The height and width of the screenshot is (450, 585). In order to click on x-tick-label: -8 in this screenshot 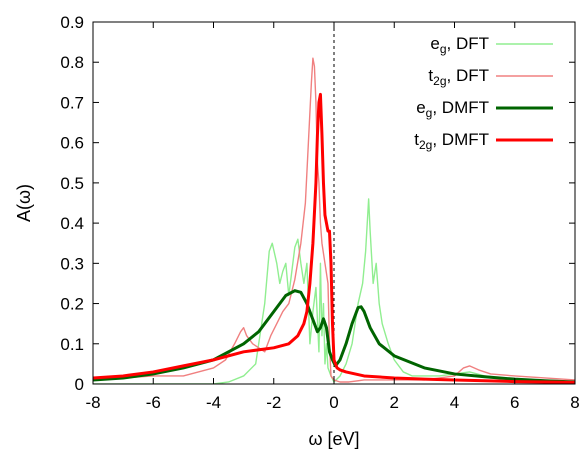, I will do `click(92, 402)`.